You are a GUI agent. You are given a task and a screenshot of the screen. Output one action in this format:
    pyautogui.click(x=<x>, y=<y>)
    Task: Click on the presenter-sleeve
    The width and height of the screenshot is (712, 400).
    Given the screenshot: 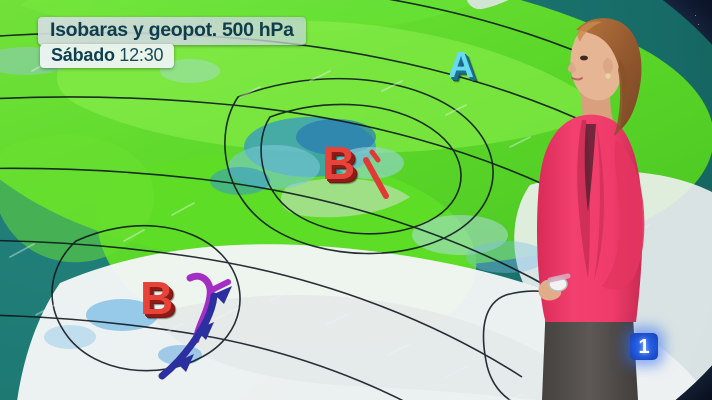 What is the action you would take?
    pyautogui.click(x=623, y=215)
    